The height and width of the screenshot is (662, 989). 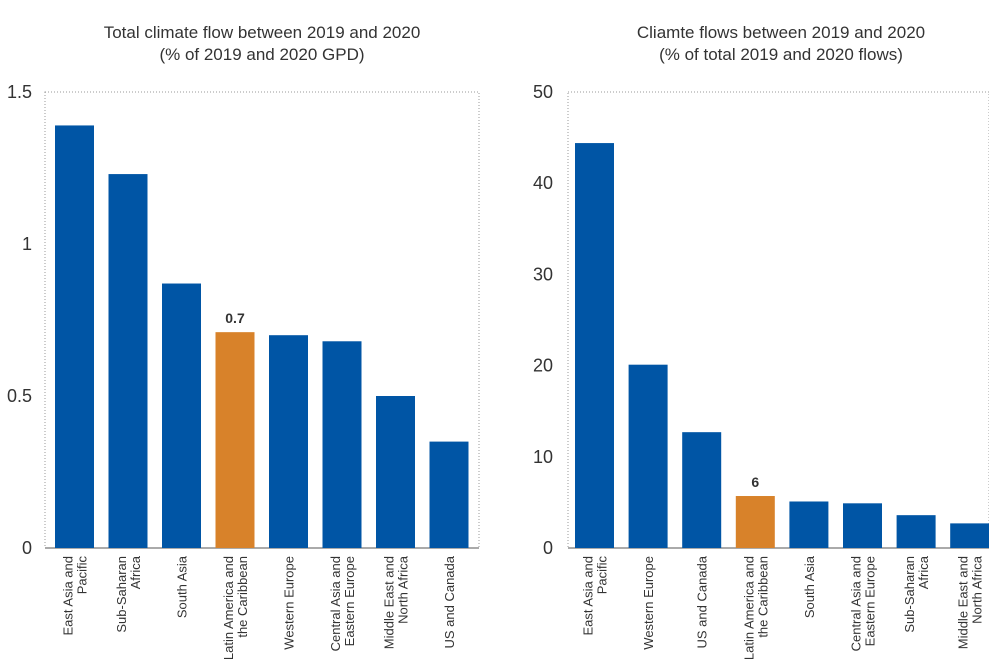 What do you see at coordinates (781, 54) in the screenshot?
I see `chart-title-line-2: (% of total 2019 and 2020 flows)` at bounding box center [781, 54].